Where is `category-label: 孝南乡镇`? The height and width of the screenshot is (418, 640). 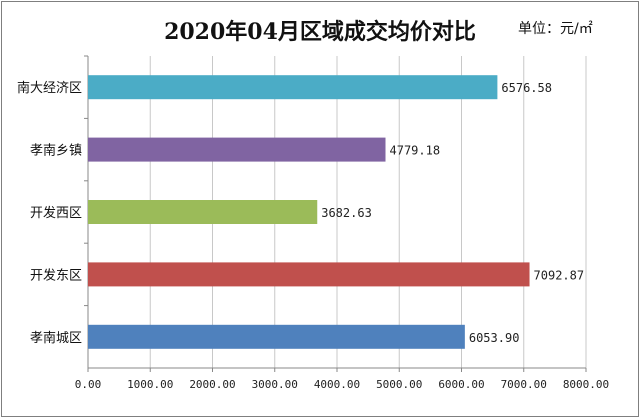
category-label: 孝南乡镇 is located at coordinates (56, 151).